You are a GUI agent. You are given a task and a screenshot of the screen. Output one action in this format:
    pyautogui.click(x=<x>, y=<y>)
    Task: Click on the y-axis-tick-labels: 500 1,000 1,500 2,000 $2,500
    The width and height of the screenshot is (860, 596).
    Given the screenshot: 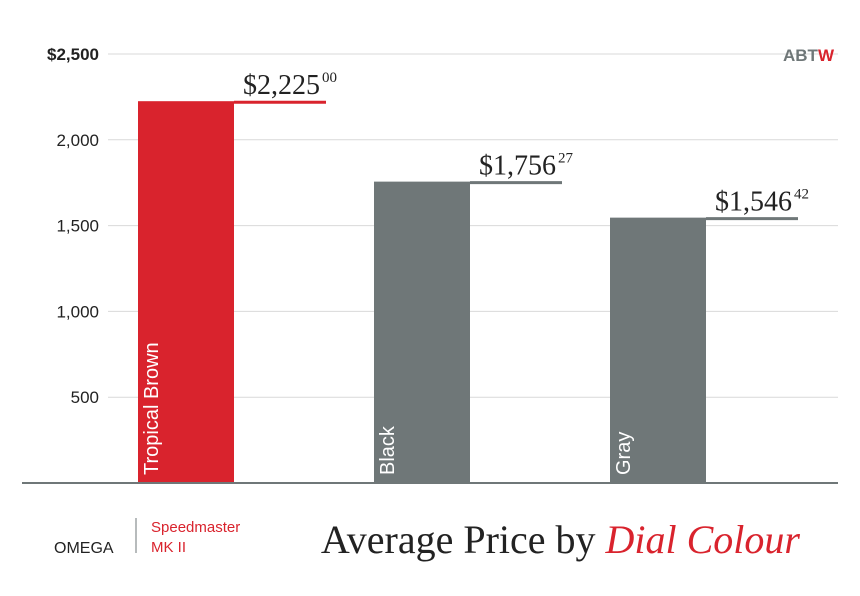 What is the action you would take?
    pyautogui.click(x=73, y=226)
    